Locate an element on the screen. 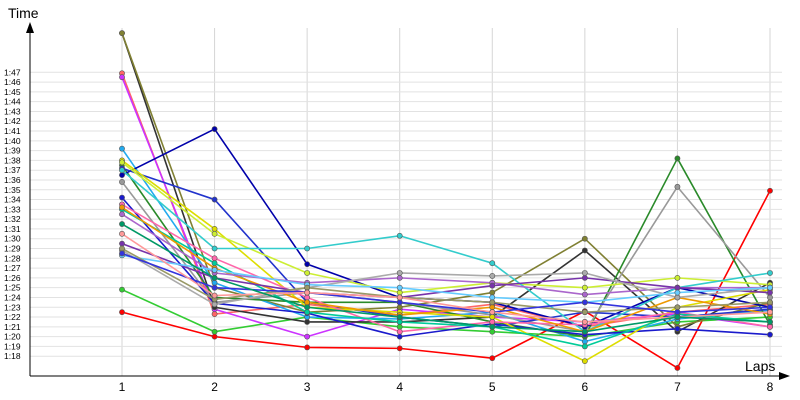  y-tick-label: 1:40 is located at coordinates (12, 141).